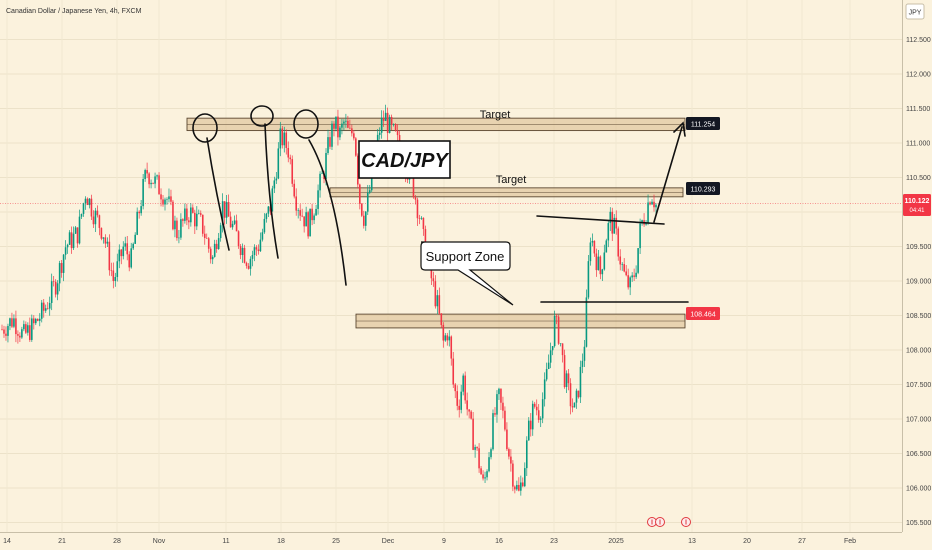 Image resolution: width=932 pixels, height=550 pixels. Describe the element at coordinates (918, 454) in the screenshot. I see `y-tick-label: 106.500` at that location.